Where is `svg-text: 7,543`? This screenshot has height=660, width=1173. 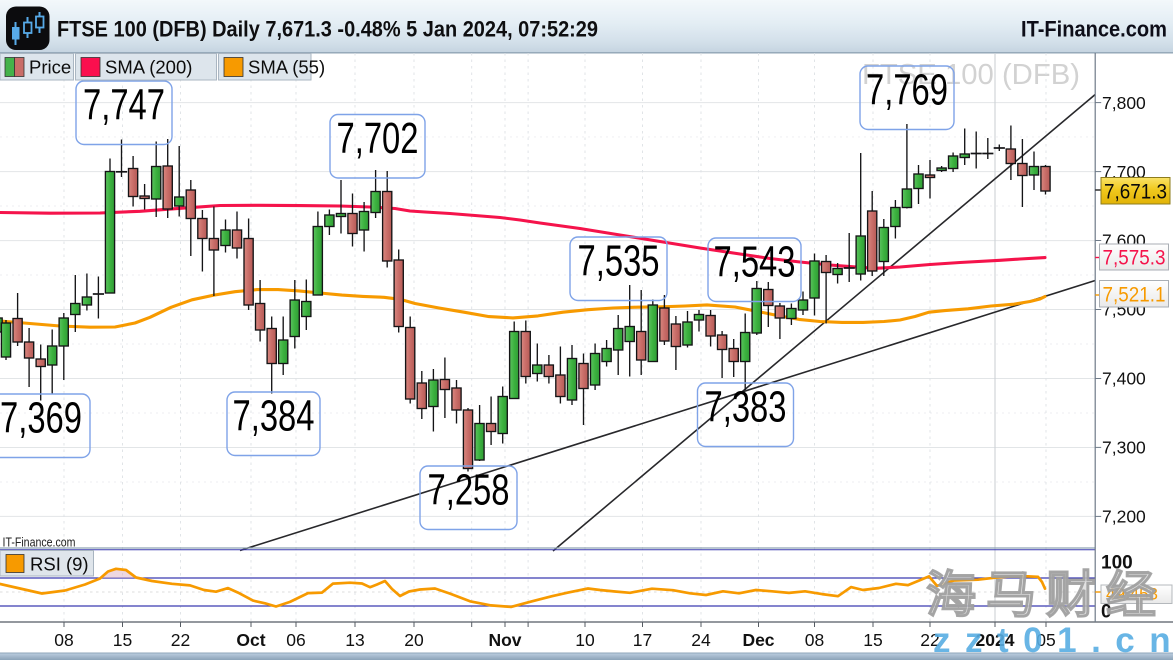
svg-text: 7,543 is located at coordinates (755, 262).